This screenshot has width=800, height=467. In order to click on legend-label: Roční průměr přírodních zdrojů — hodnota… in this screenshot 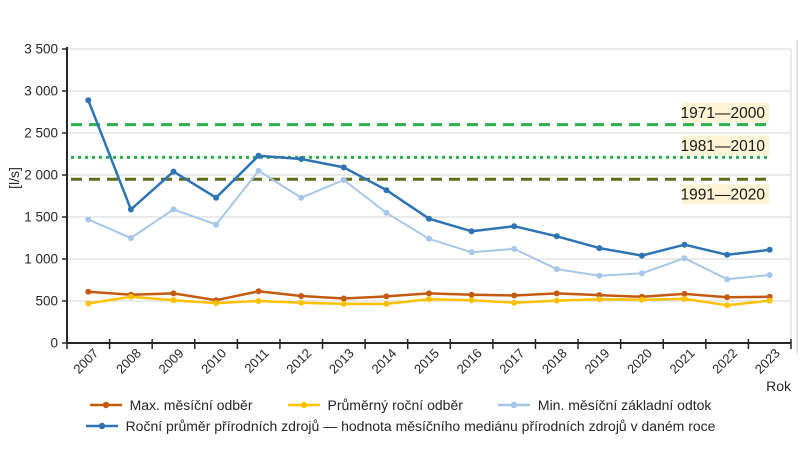, I will do `click(420, 425)`.